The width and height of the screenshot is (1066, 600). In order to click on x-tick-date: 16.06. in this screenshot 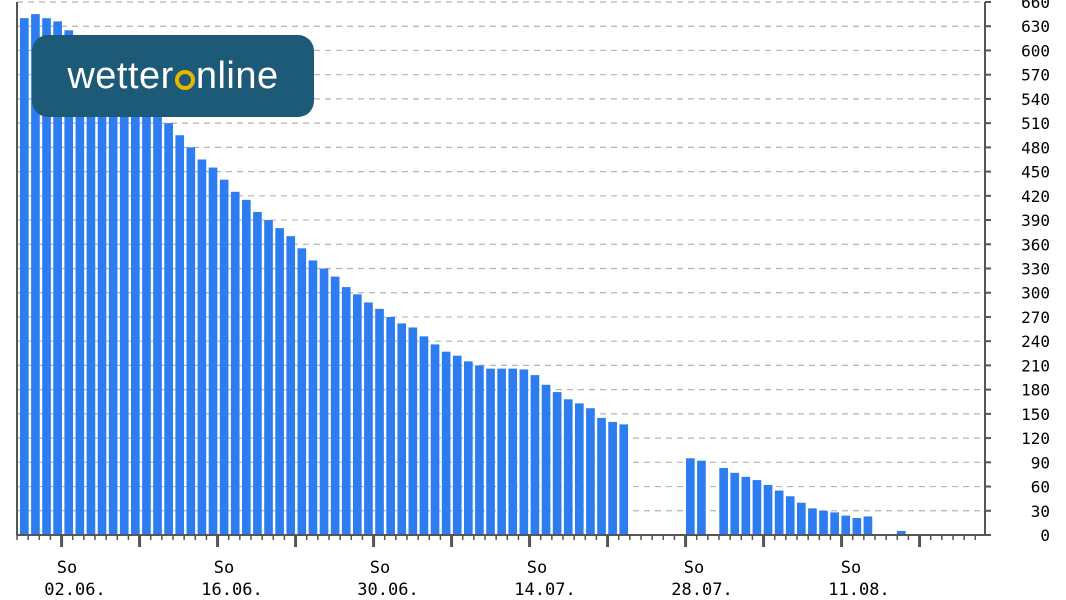, I will do `click(231, 590)`.